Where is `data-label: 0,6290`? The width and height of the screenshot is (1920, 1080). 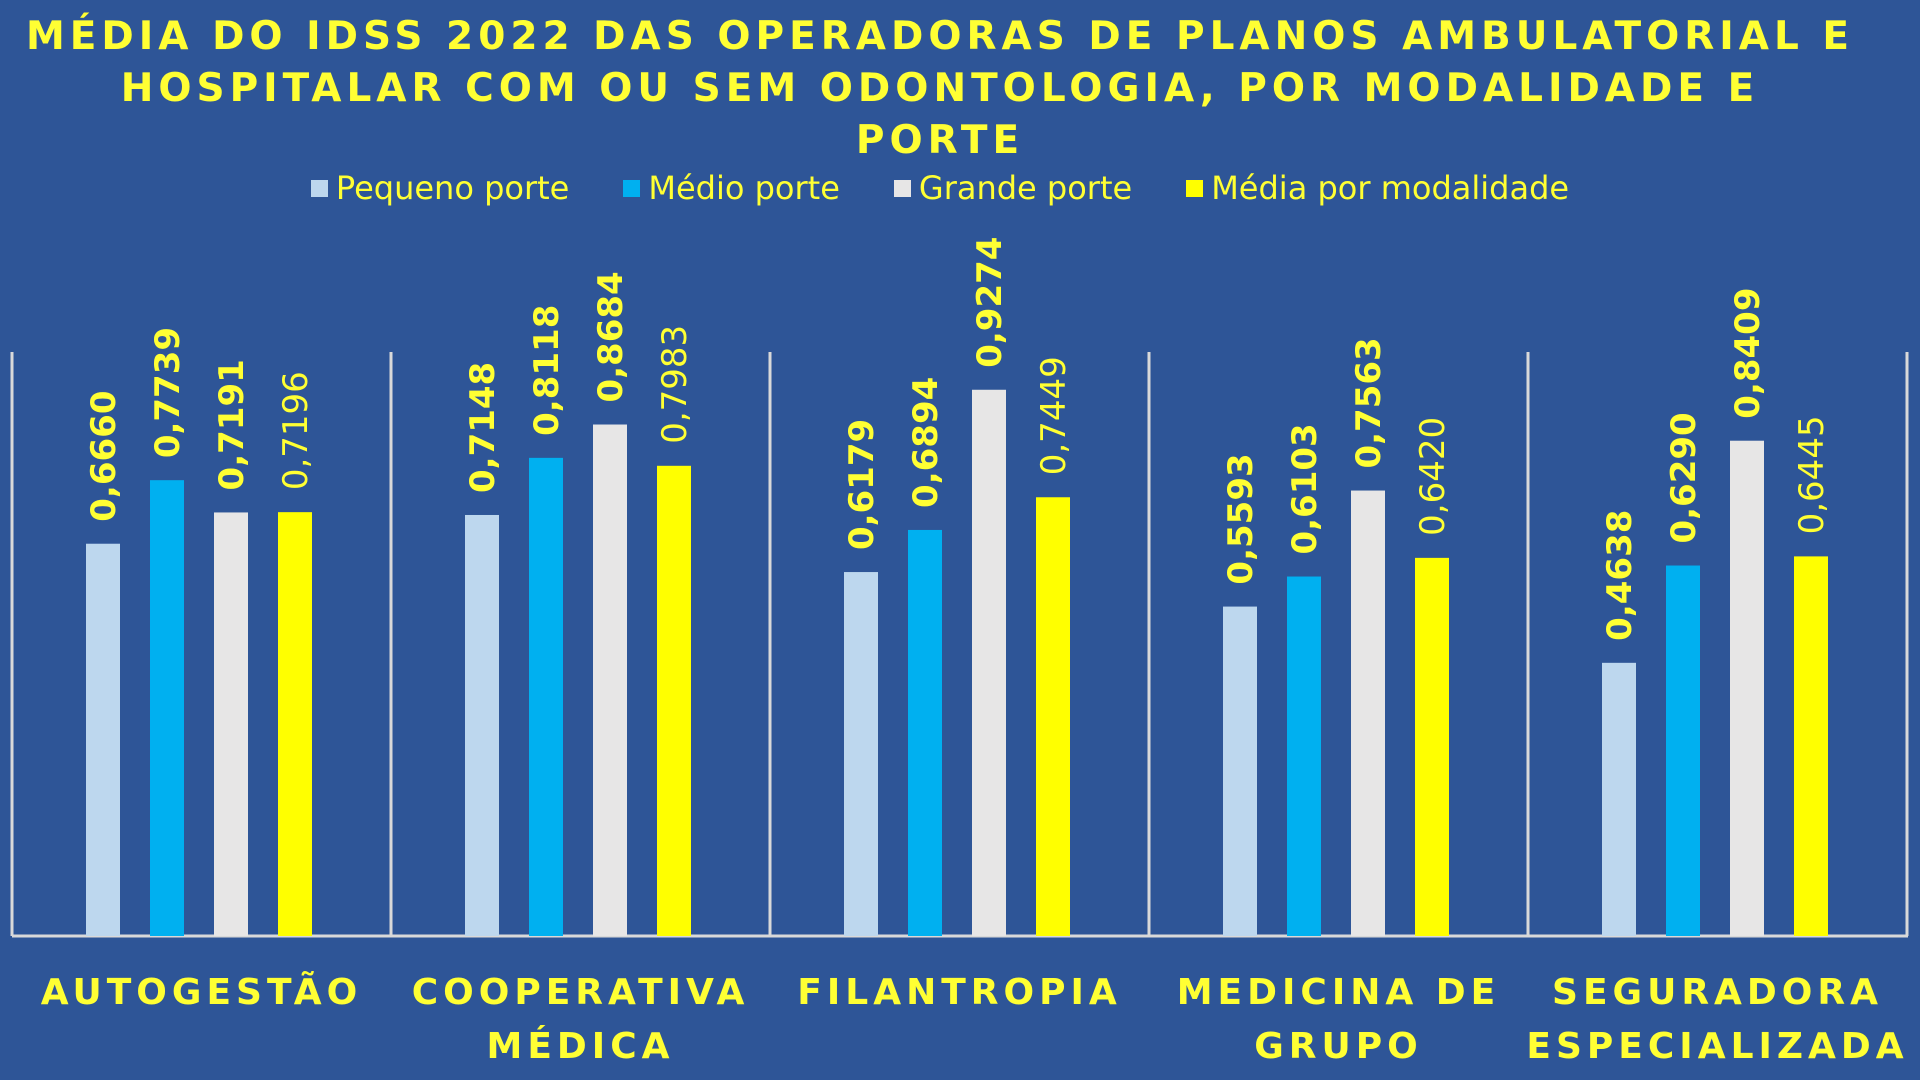
data-label: 0,6290 is located at coordinates (1684, 477).